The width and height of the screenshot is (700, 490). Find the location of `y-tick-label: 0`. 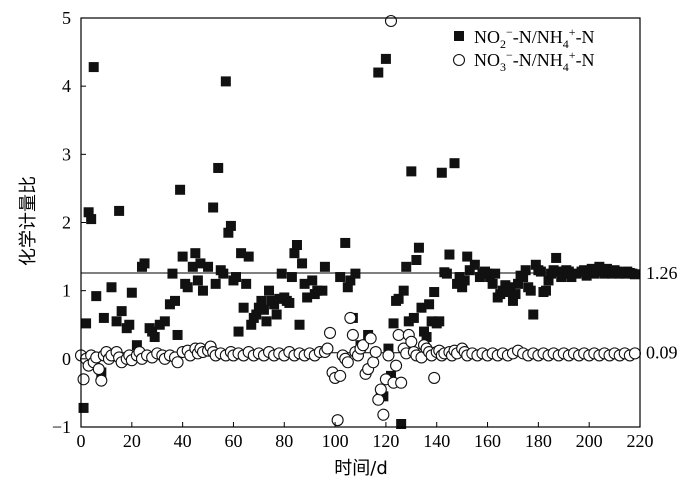

y-tick-label: 0 is located at coordinates (66, 359).